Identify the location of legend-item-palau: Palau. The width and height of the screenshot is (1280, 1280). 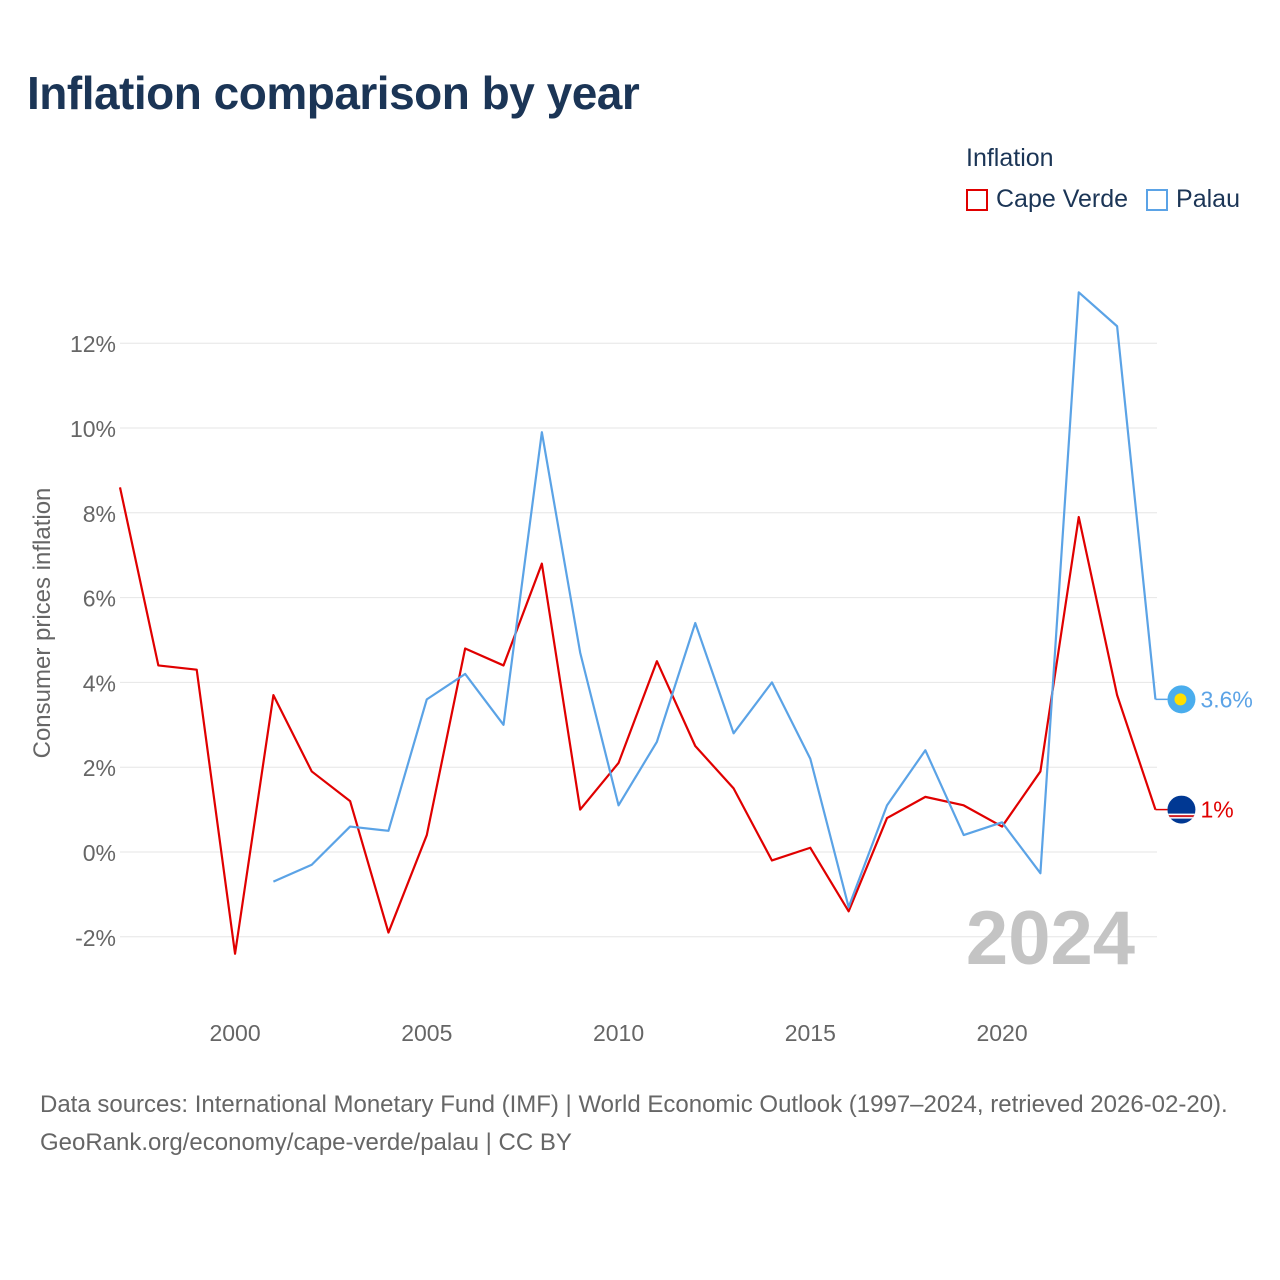
(1193, 199).